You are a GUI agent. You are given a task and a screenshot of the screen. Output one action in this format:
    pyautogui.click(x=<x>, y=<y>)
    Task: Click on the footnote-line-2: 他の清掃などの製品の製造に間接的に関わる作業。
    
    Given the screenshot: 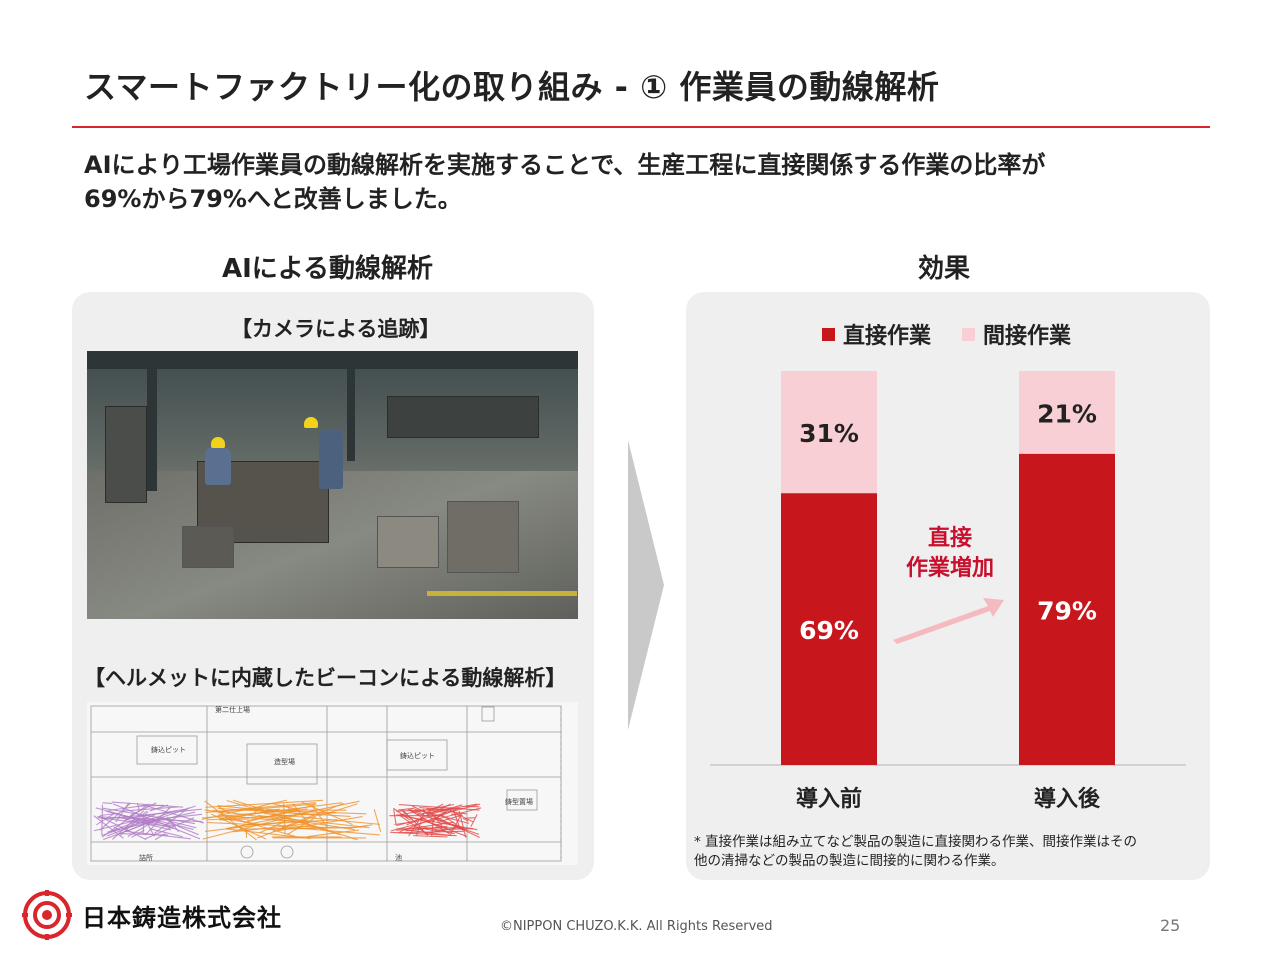 What is the action you would take?
    pyautogui.click(x=849, y=861)
    